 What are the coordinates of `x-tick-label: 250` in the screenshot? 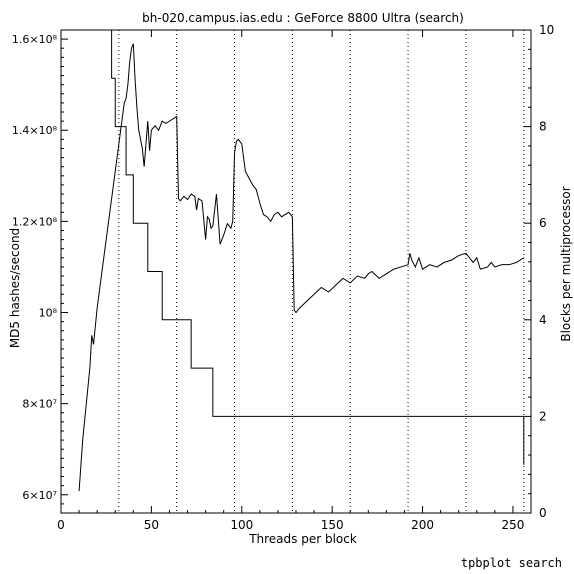 It's located at (512, 525).